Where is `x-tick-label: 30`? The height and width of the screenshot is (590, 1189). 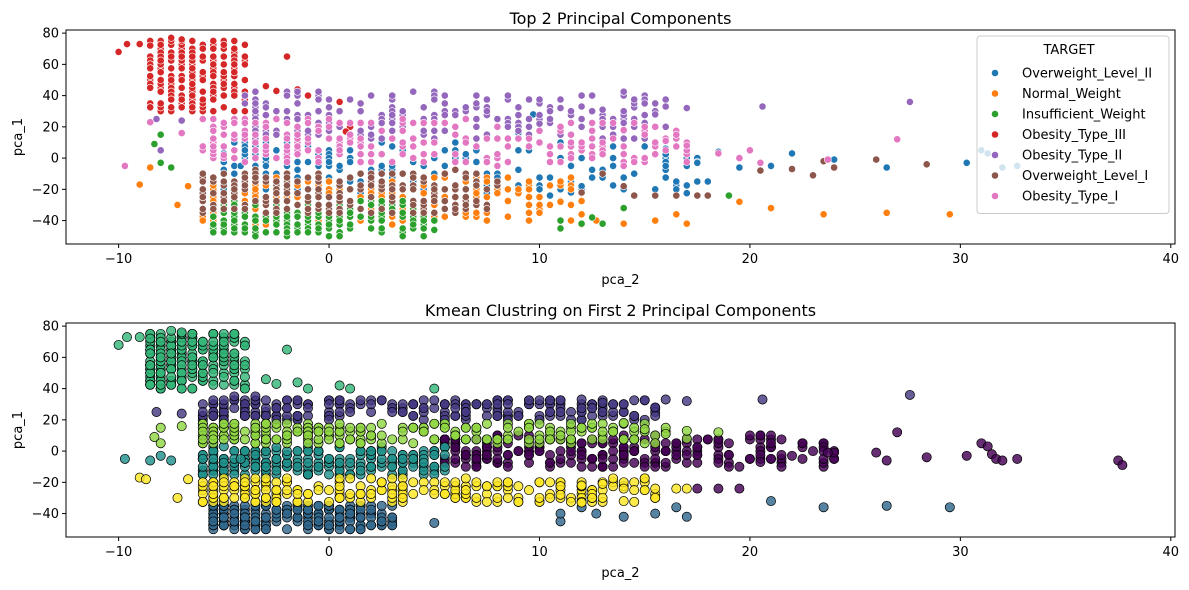
x-tick-label: 30 is located at coordinates (960, 552).